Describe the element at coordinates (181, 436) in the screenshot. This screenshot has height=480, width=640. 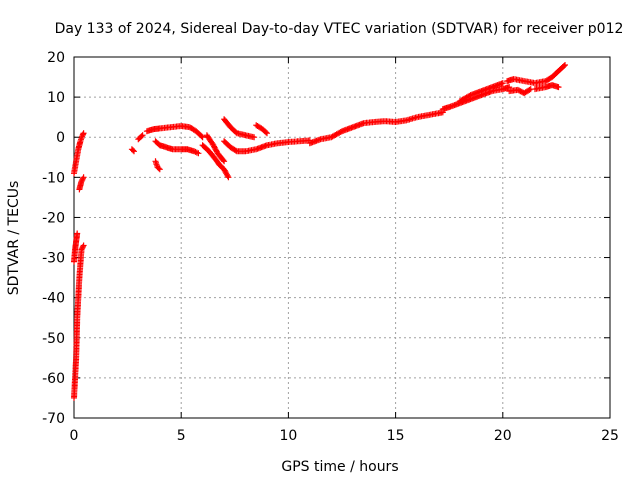
I see `x-tick-label: 5` at that location.